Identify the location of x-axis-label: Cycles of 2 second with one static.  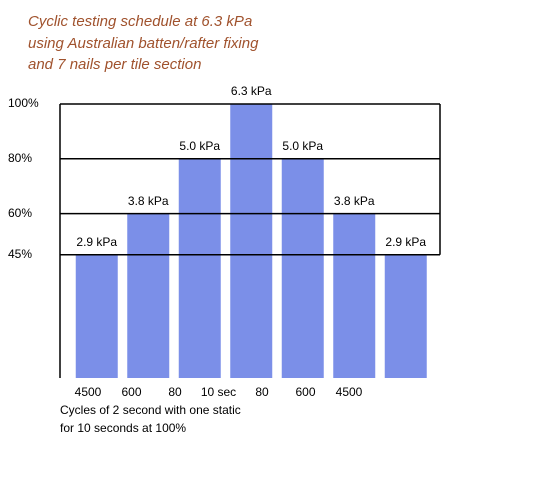
(150, 410).